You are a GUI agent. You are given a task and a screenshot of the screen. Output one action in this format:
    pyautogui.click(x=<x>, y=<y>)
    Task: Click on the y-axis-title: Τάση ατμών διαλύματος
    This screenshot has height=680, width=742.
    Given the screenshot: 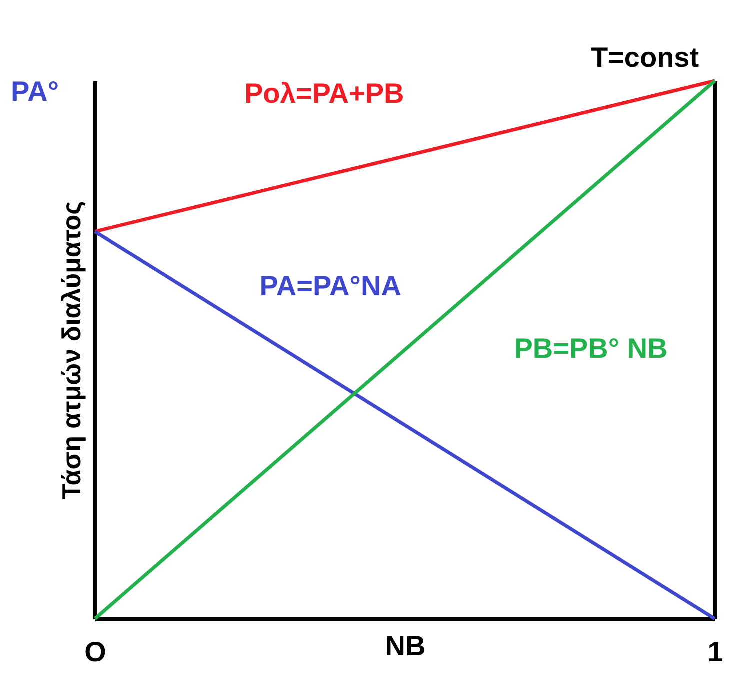 What is the action you would take?
    pyautogui.click(x=71, y=350)
    